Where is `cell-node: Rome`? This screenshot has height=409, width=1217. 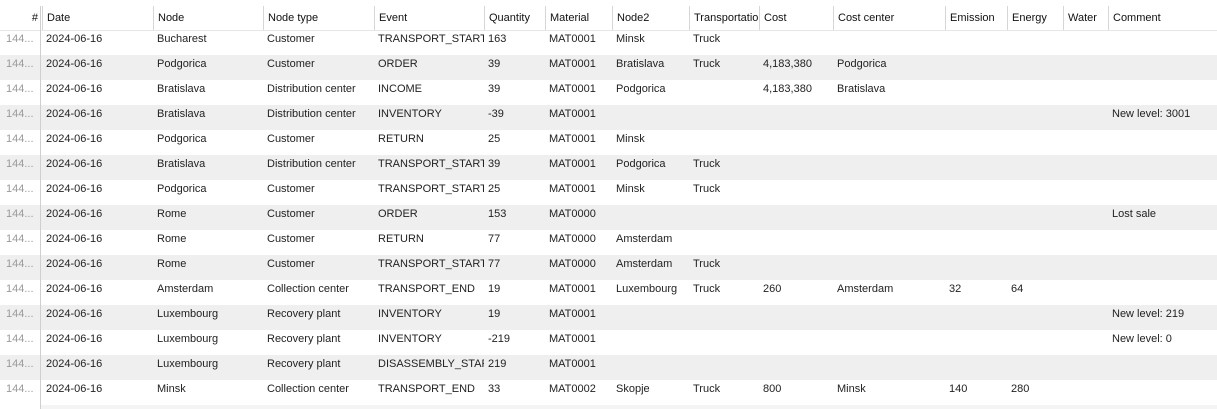 cell-node: Rome is located at coordinates (172, 264).